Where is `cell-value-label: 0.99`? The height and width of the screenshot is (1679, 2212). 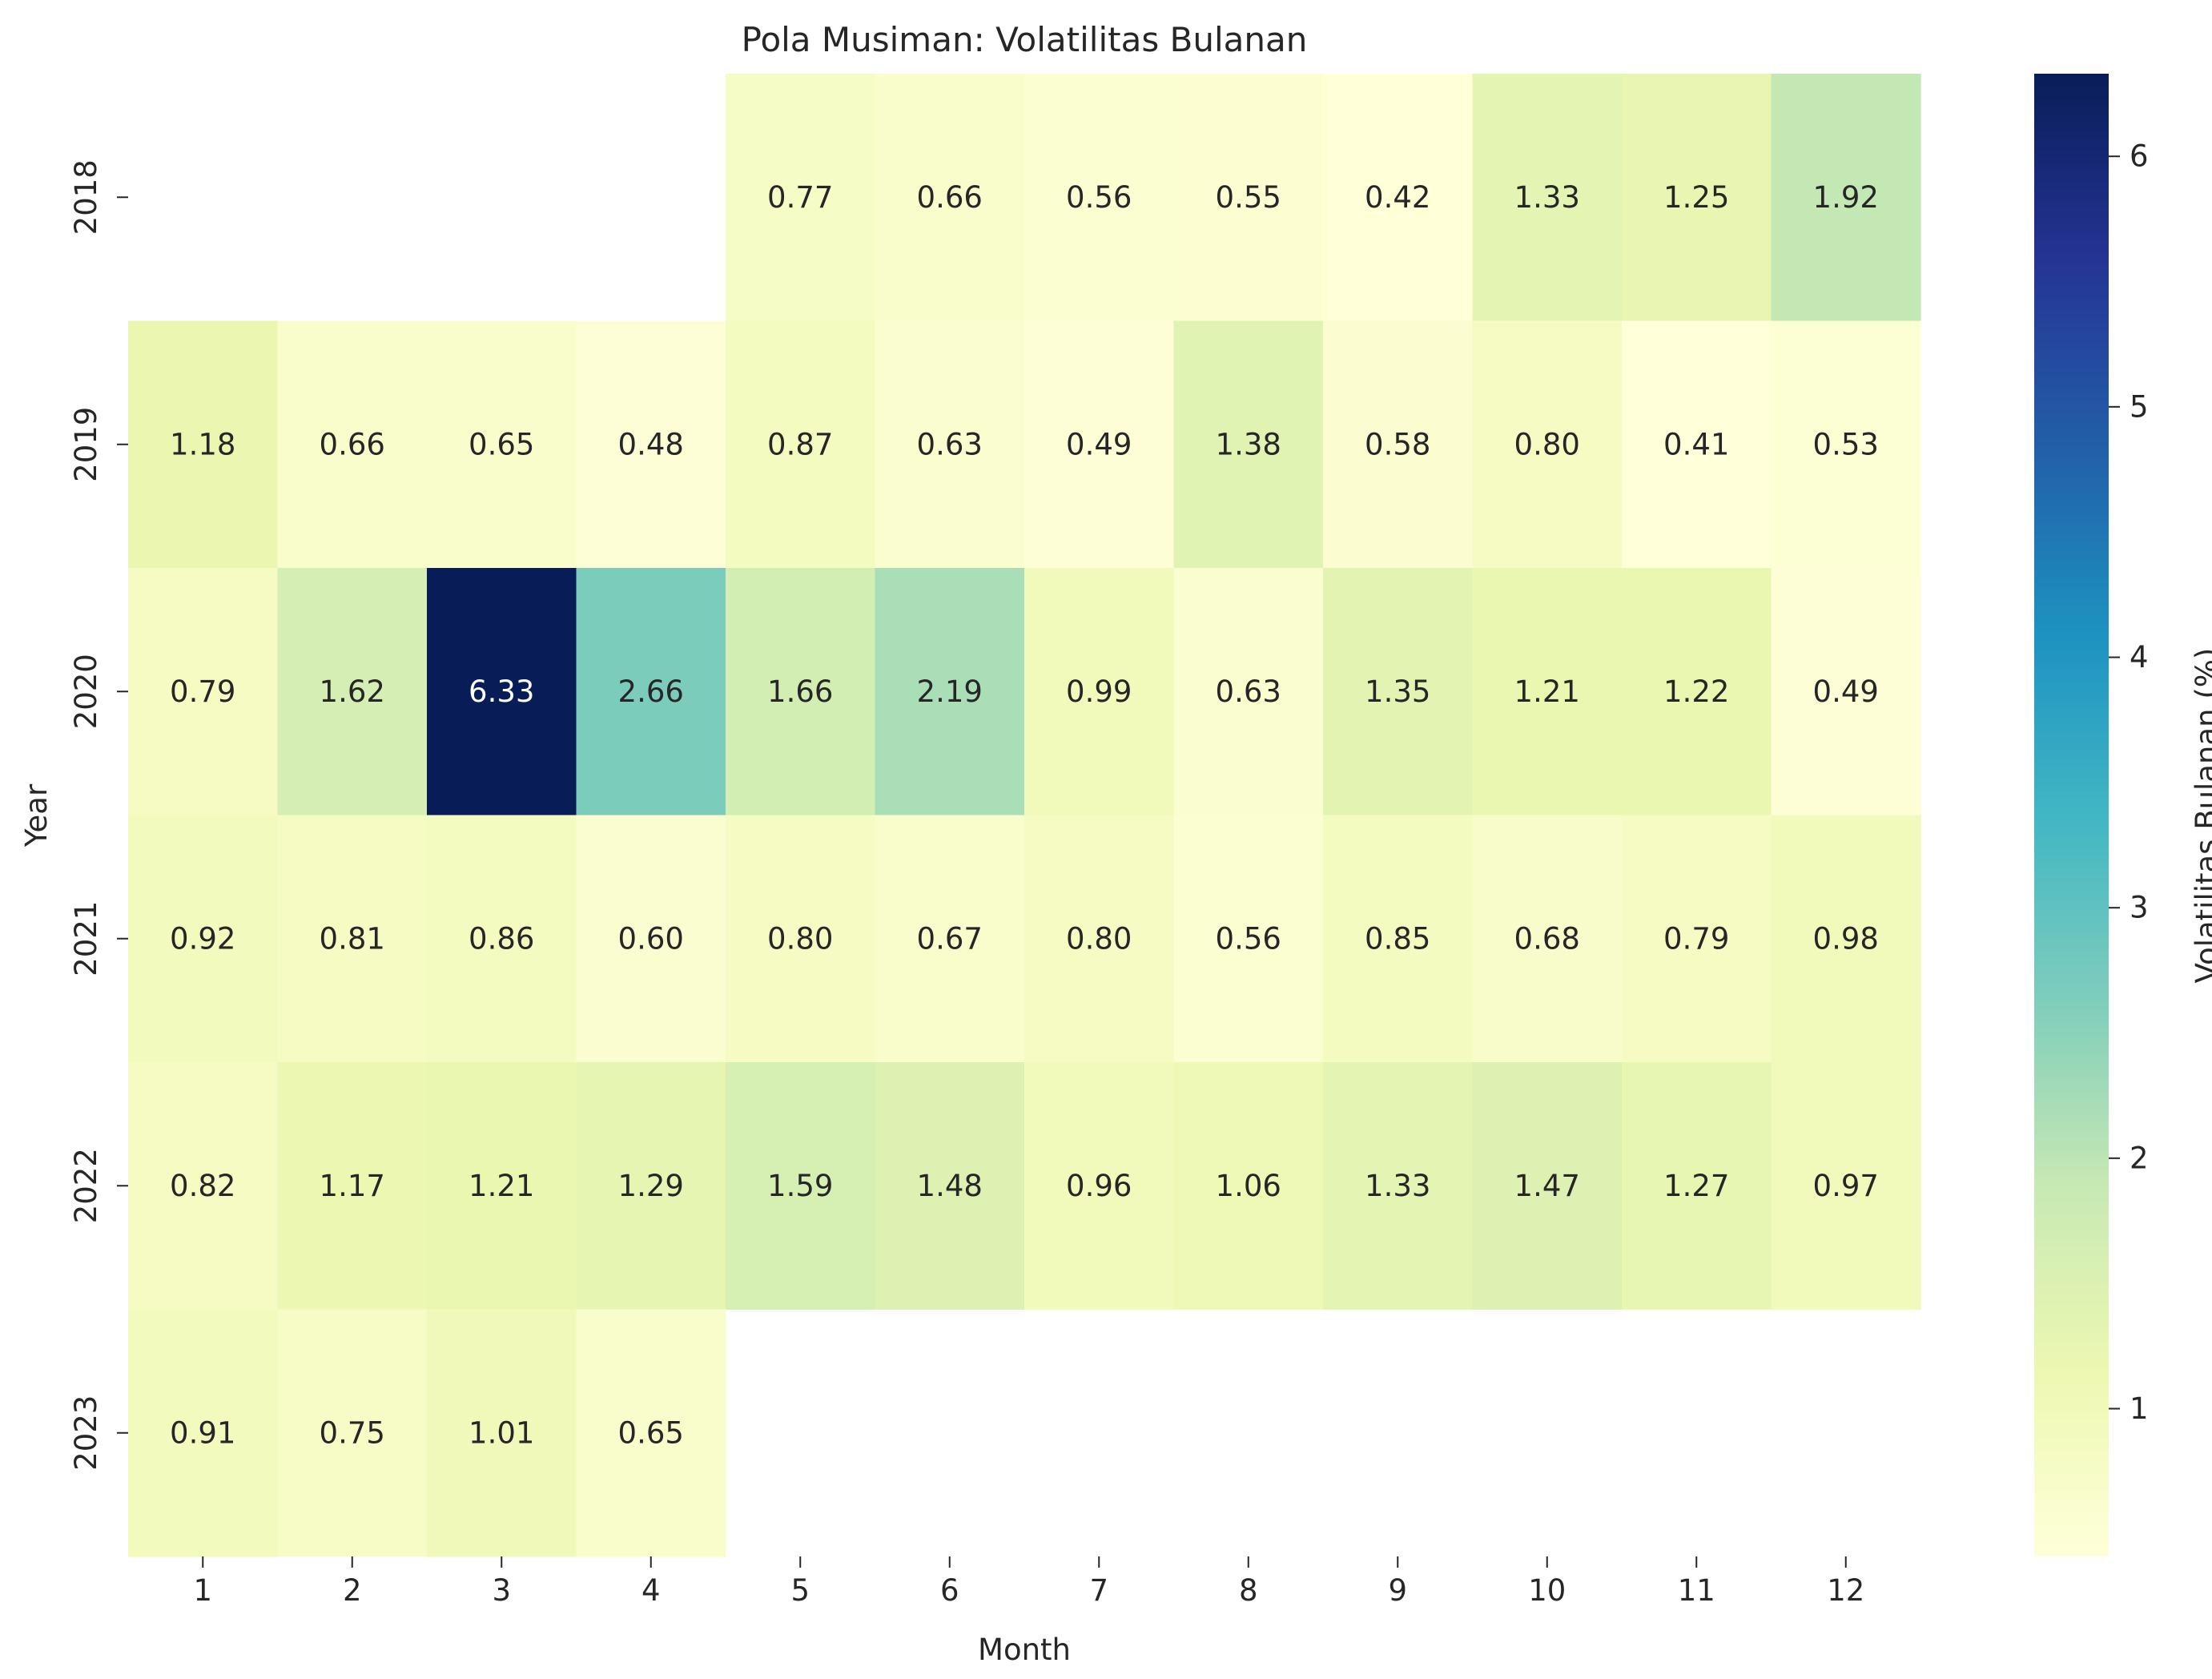
cell-value-label: 0.99 is located at coordinates (1099, 691).